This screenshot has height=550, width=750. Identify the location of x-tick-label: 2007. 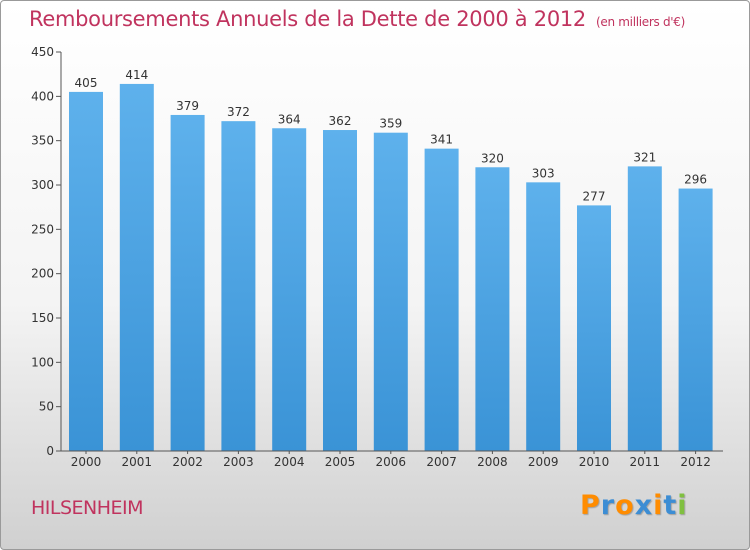
(441, 462).